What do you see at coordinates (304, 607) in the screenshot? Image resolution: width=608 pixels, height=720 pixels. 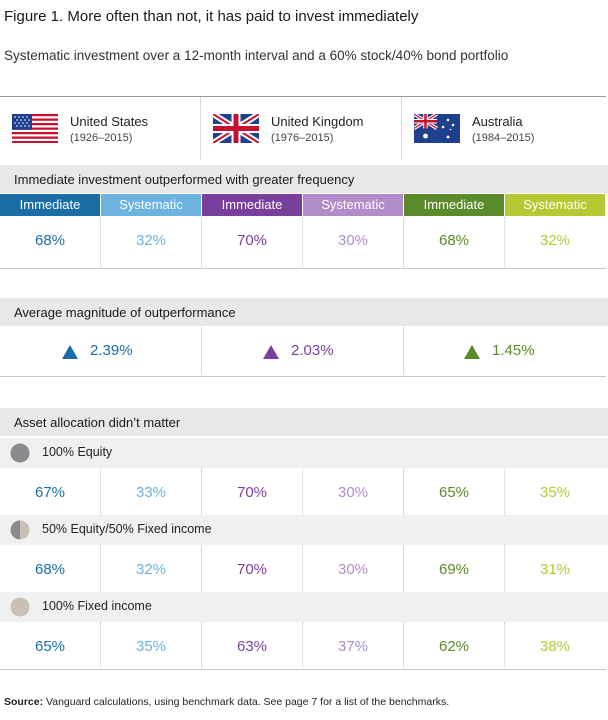 I see `allocation-row-fixed-income: 100% Fixed income` at bounding box center [304, 607].